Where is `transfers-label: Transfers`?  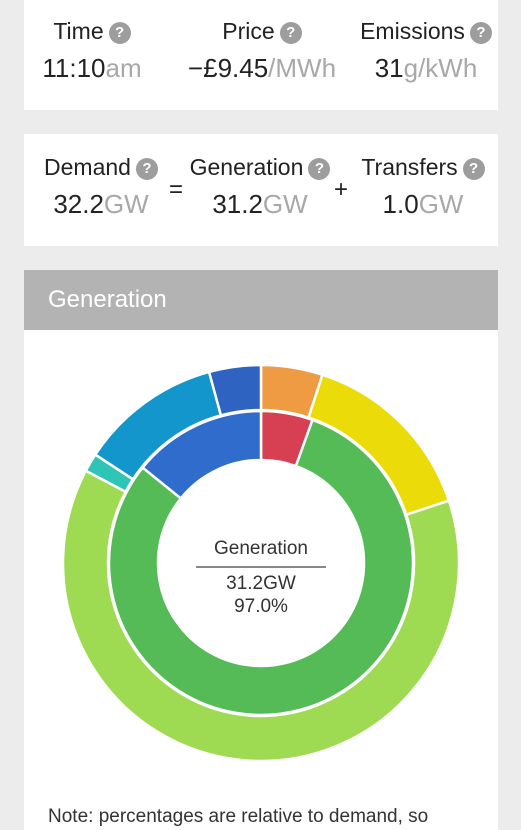
transfers-label: Transfers is located at coordinates (409, 167).